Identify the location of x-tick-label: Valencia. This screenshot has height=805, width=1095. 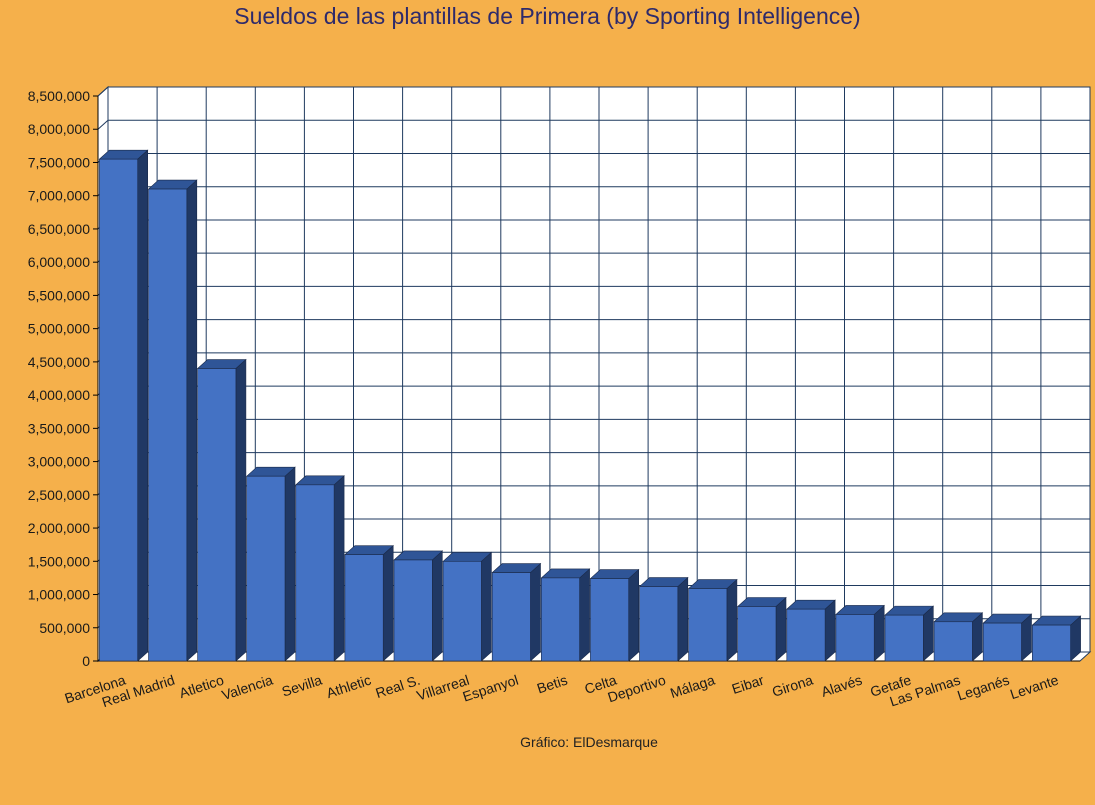
(247, 688).